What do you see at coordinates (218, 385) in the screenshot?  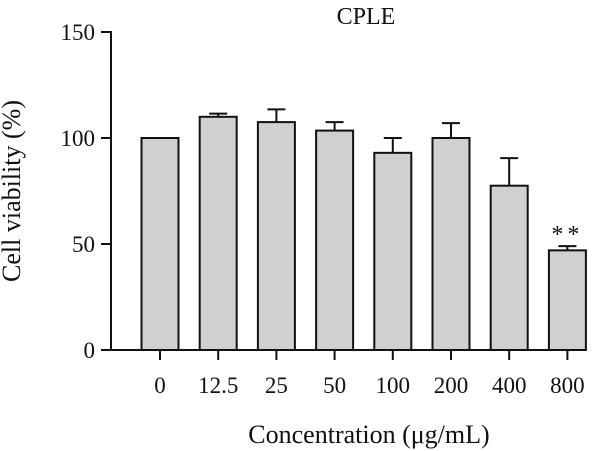 I see `x-tick-label: 12.5` at bounding box center [218, 385].